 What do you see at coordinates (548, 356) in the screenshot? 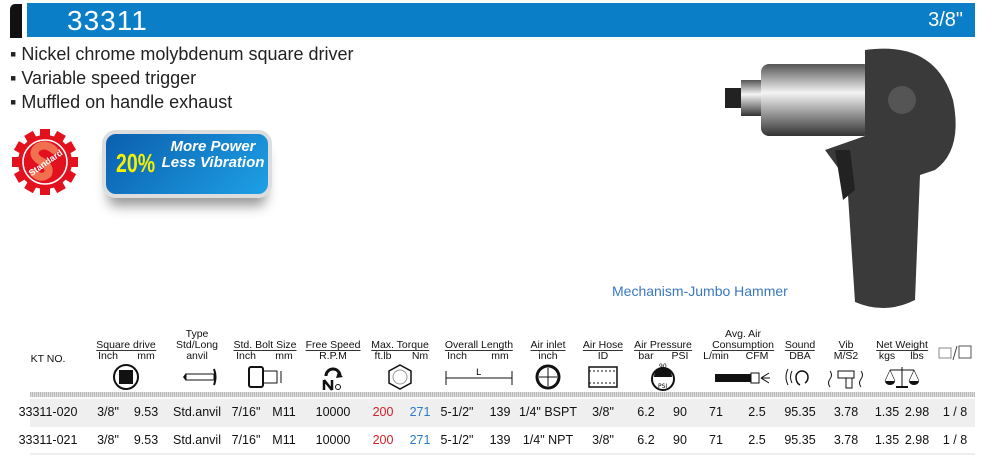
I see `column-subheader: inch` at bounding box center [548, 356].